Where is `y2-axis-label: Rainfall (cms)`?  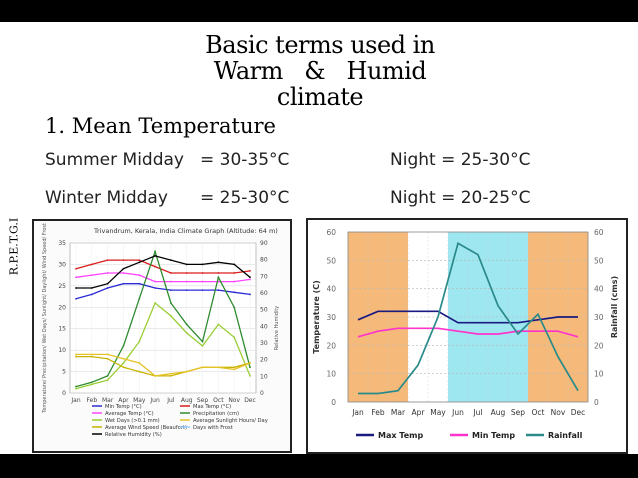 y2-axis-label: Rainfall (cms) is located at coordinates (614, 307).